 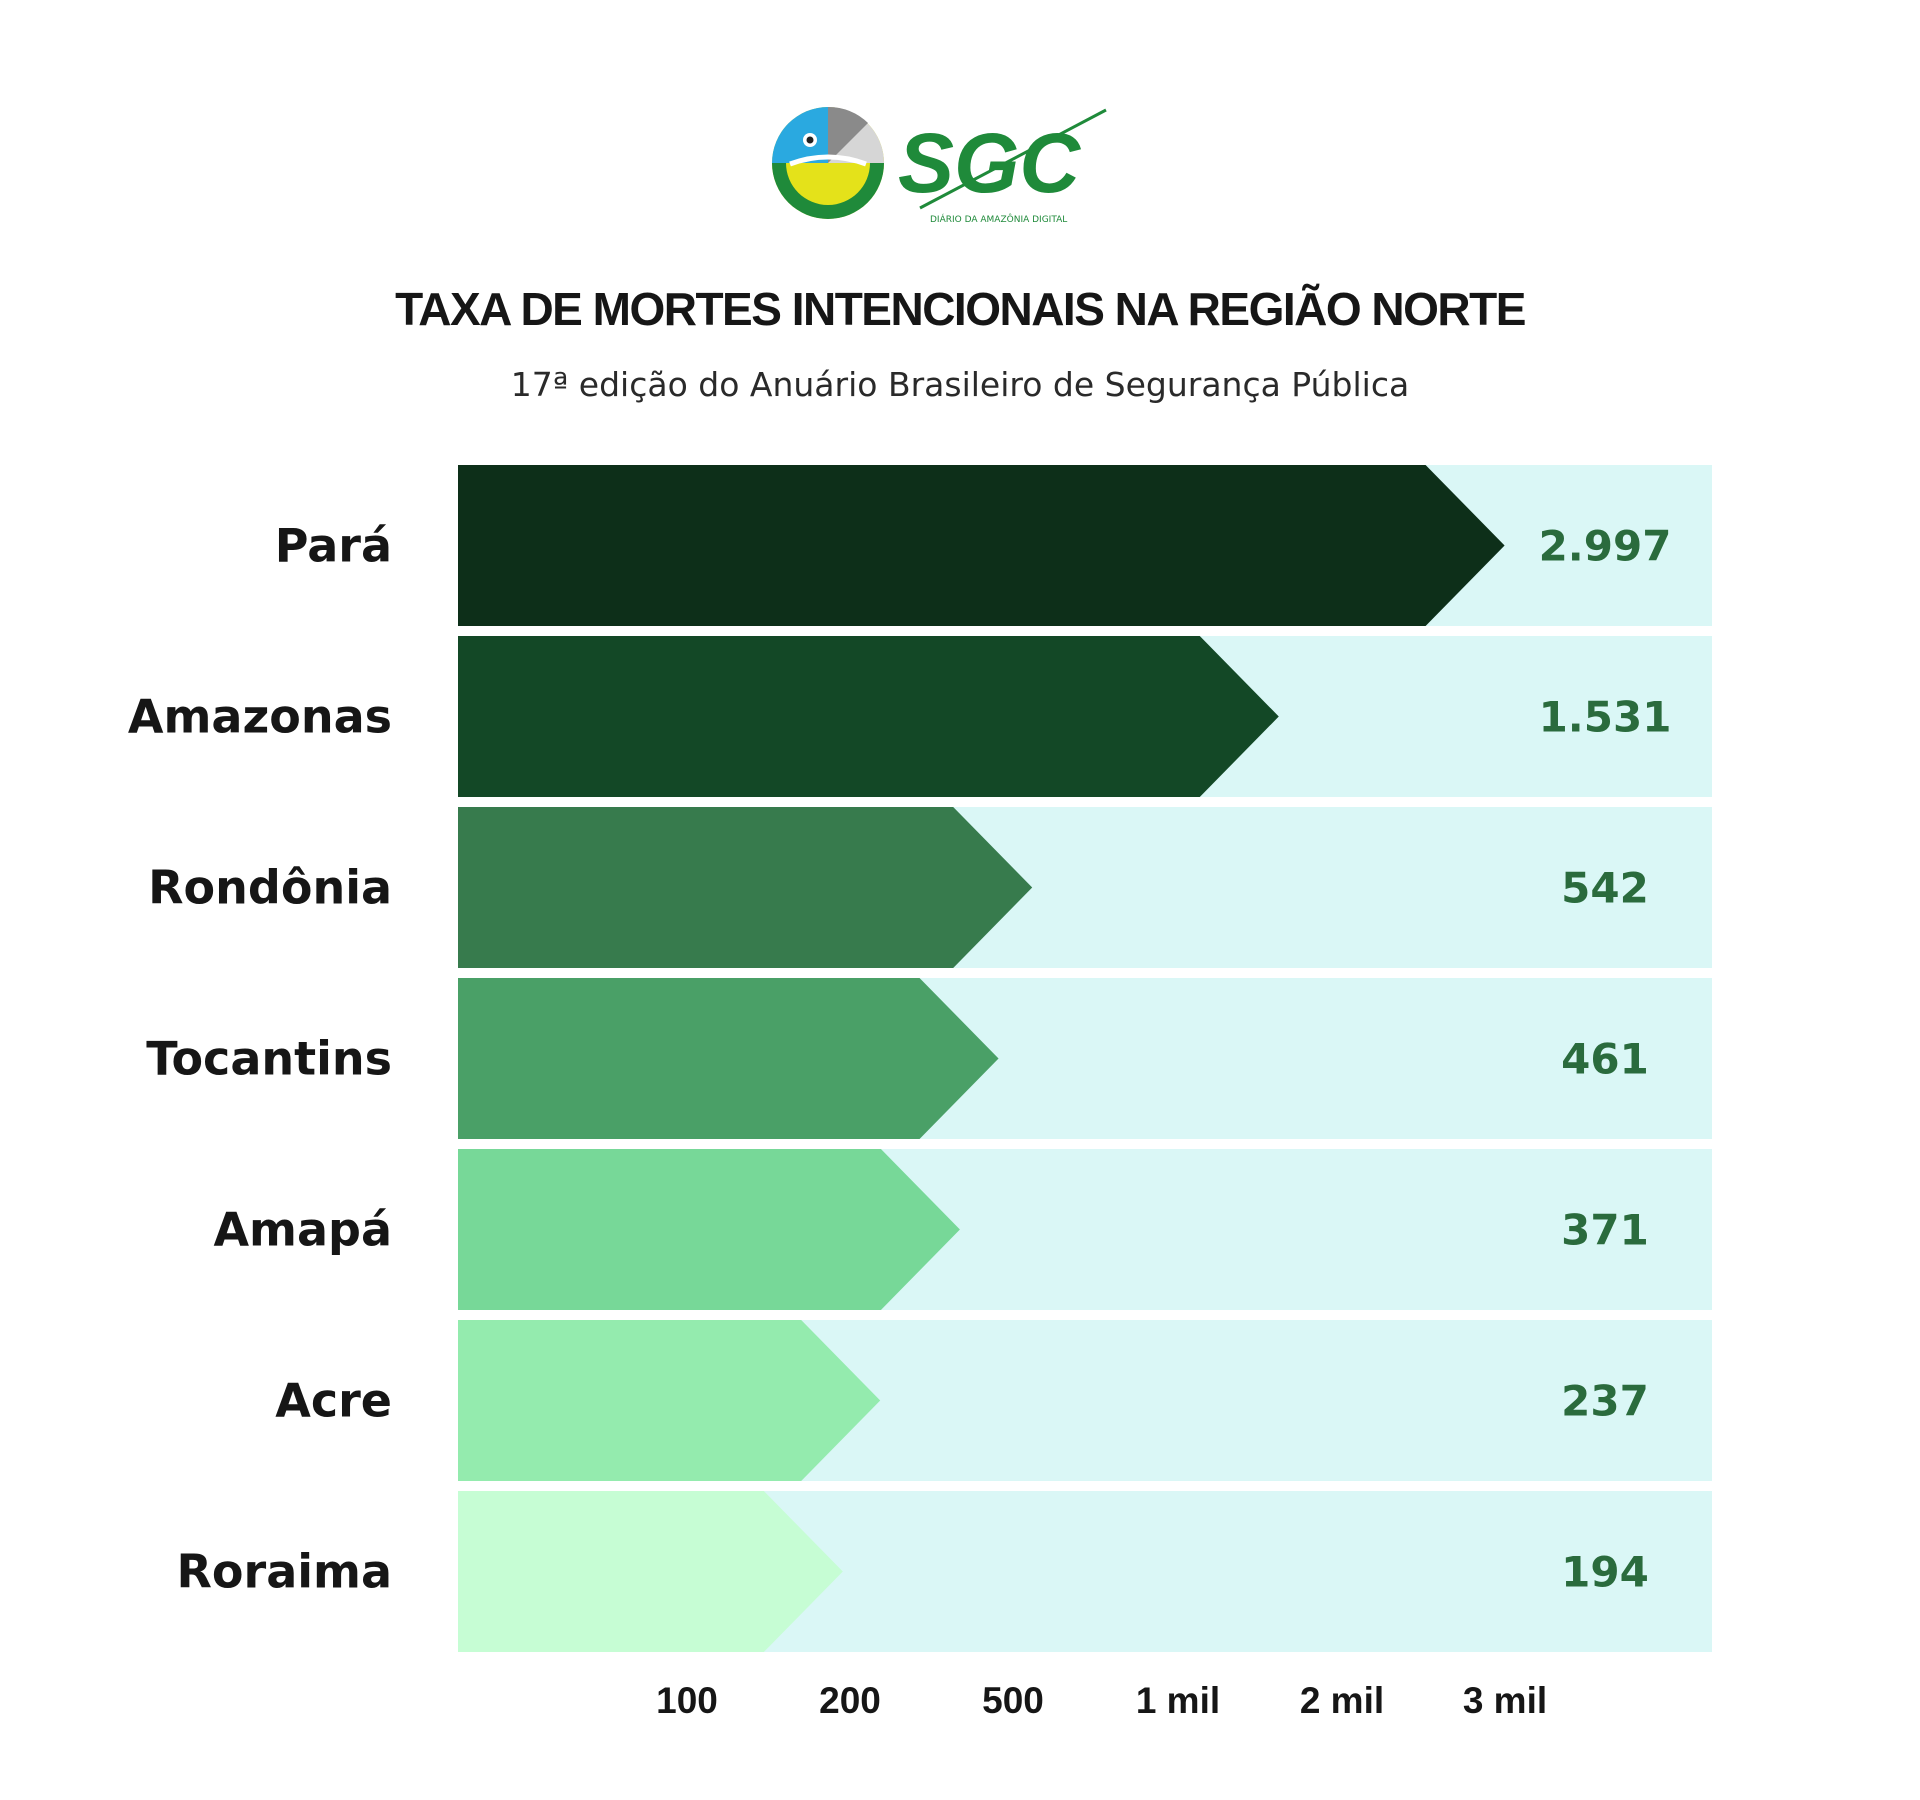 I want to click on category-label: Acre, so click(x=333, y=1401).